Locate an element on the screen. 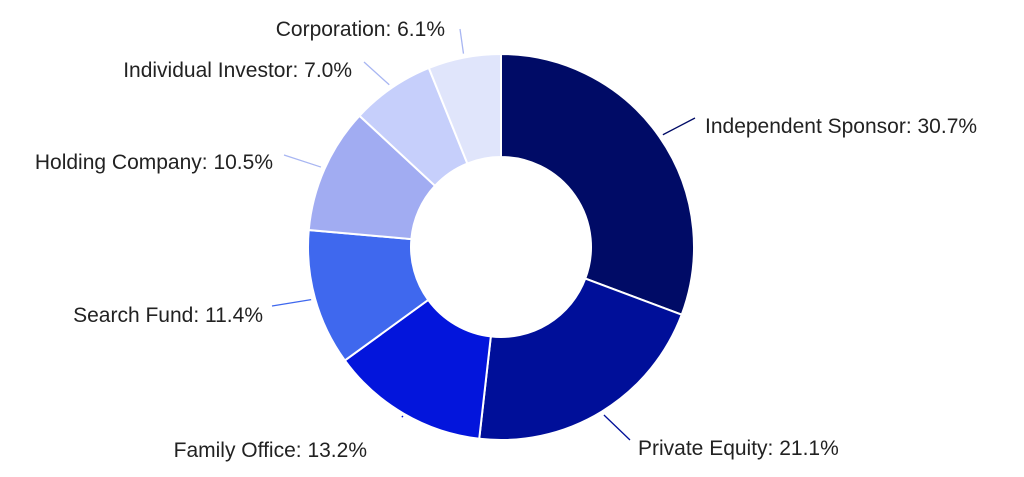 The width and height of the screenshot is (1024, 477). leader-individual-investor is located at coordinates (376, 73).